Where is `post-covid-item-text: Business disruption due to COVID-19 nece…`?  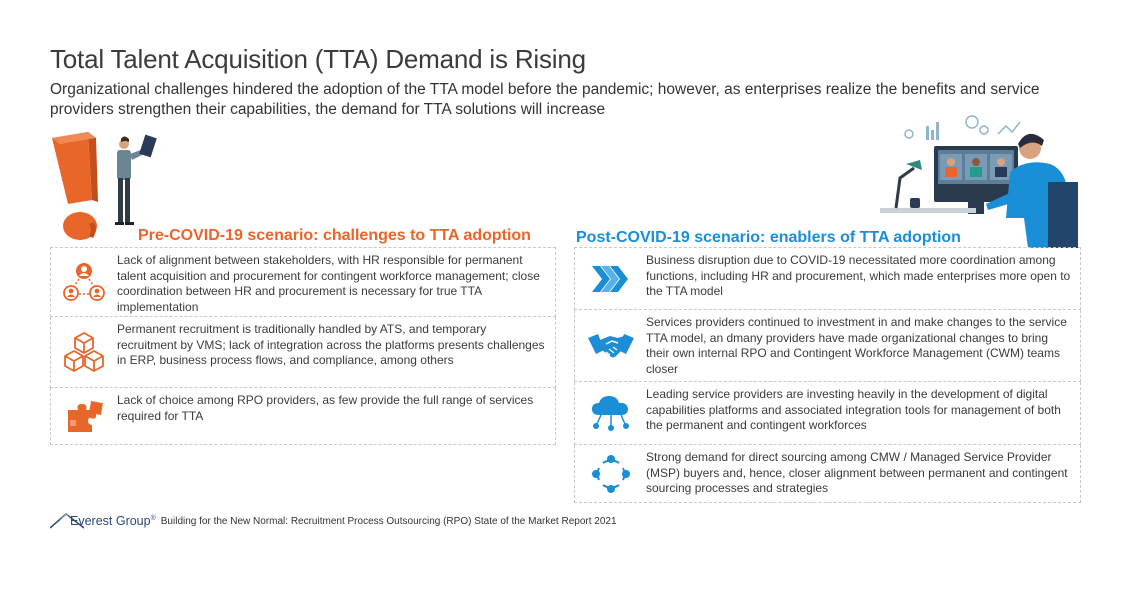
post-covid-item-text: Business disruption due to COVID-19 nece… is located at coordinates (858, 275).